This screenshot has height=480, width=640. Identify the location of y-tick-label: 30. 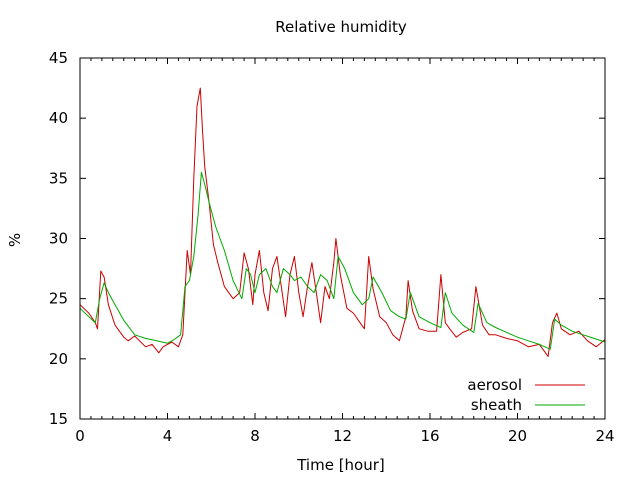
(58, 239).